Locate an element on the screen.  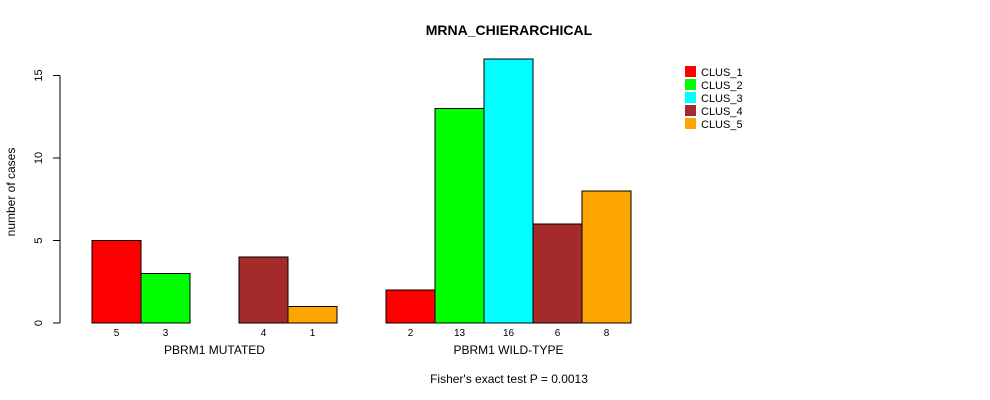
bar-count-label: 16 is located at coordinates (509, 333).